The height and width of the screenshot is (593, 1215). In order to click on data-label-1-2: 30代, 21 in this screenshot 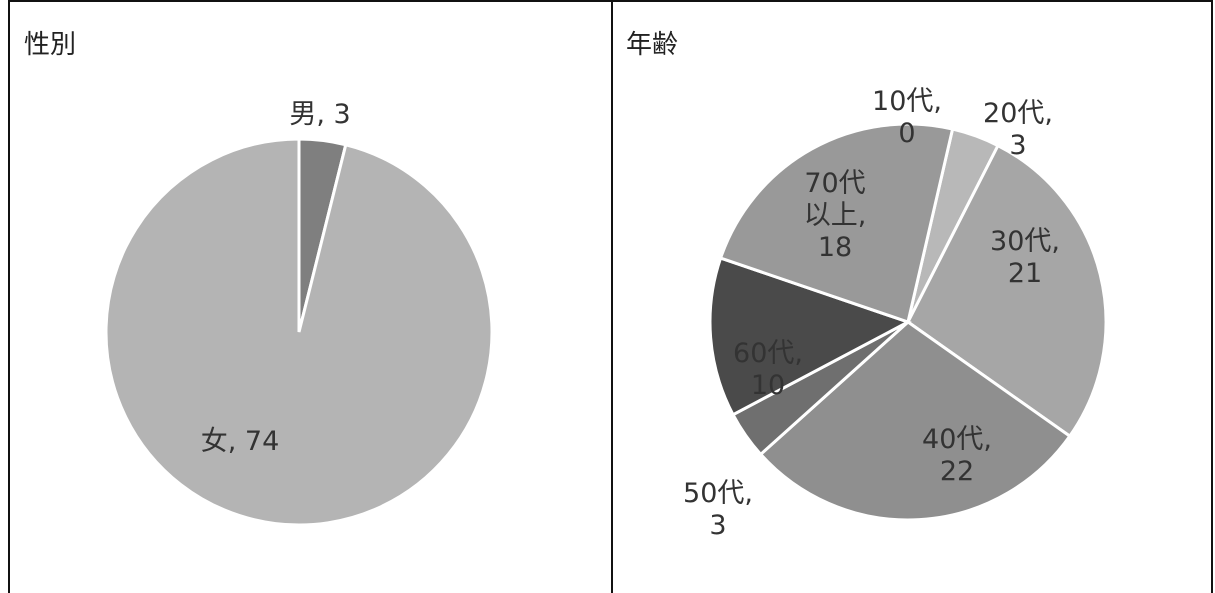, I will do `click(1025, 257)`.